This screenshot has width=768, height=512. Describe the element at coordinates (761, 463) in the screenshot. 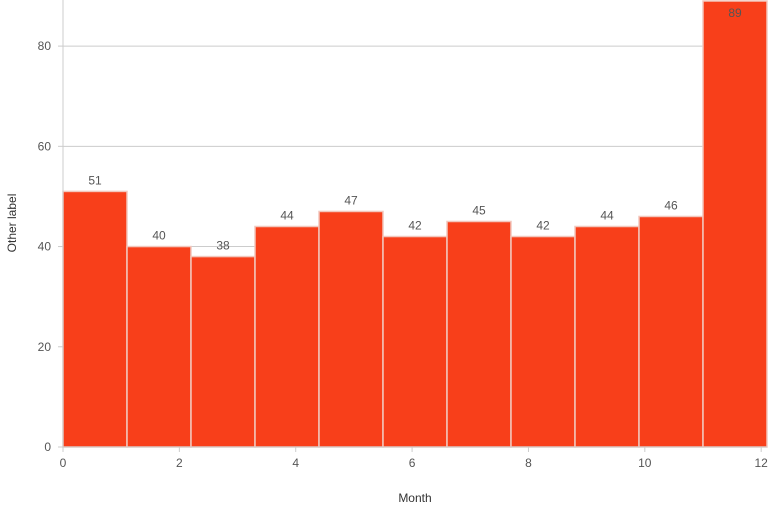

I see `x-tick-label: 12` at that location.